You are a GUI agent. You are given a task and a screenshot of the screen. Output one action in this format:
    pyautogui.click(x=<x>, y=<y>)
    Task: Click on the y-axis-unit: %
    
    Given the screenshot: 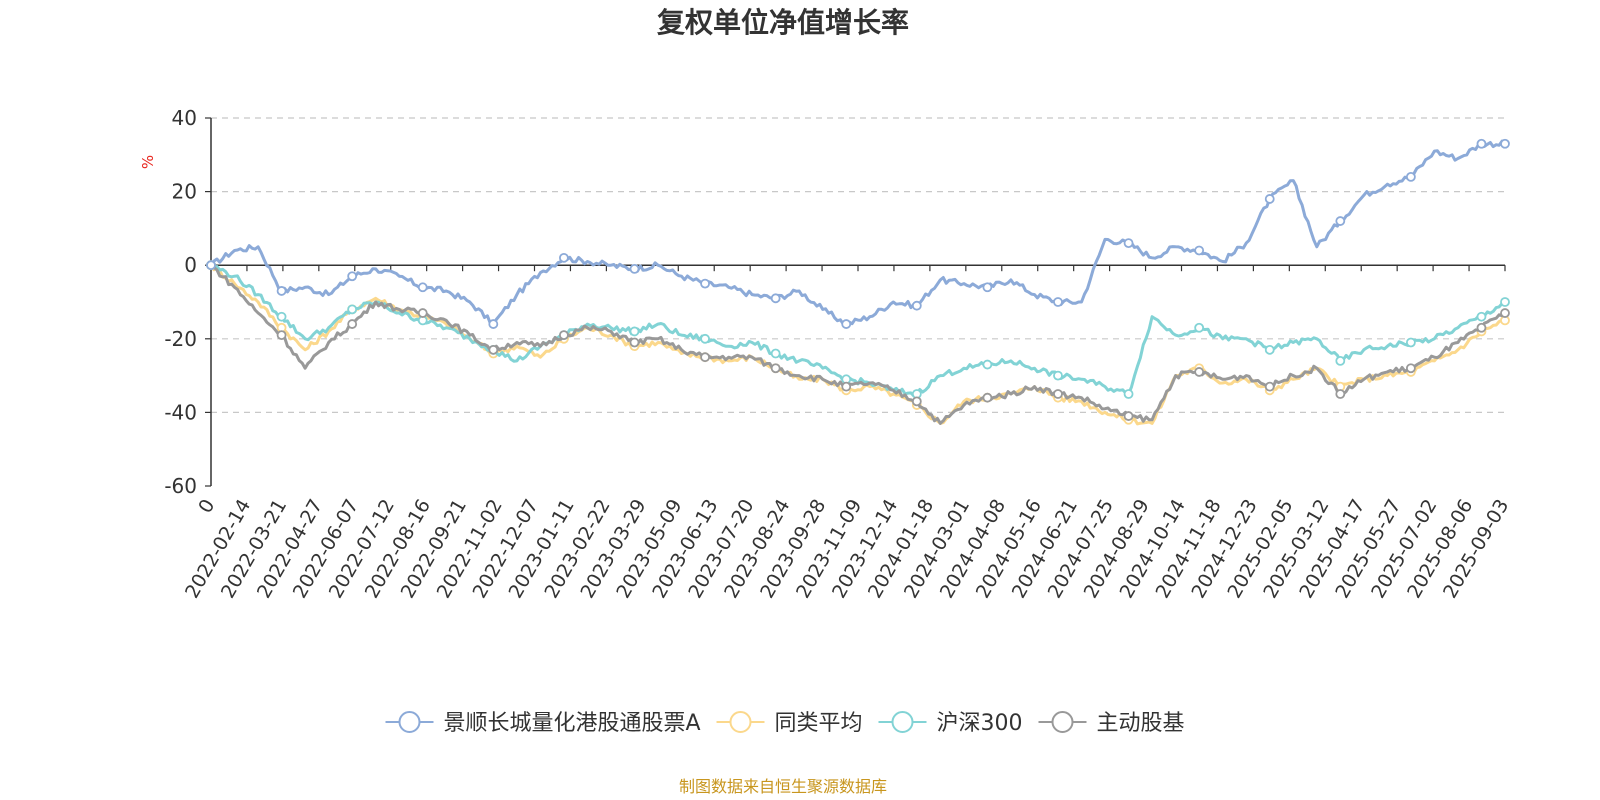 What is the action you would take?
    pyautogui.click(x=148, y=162)
    